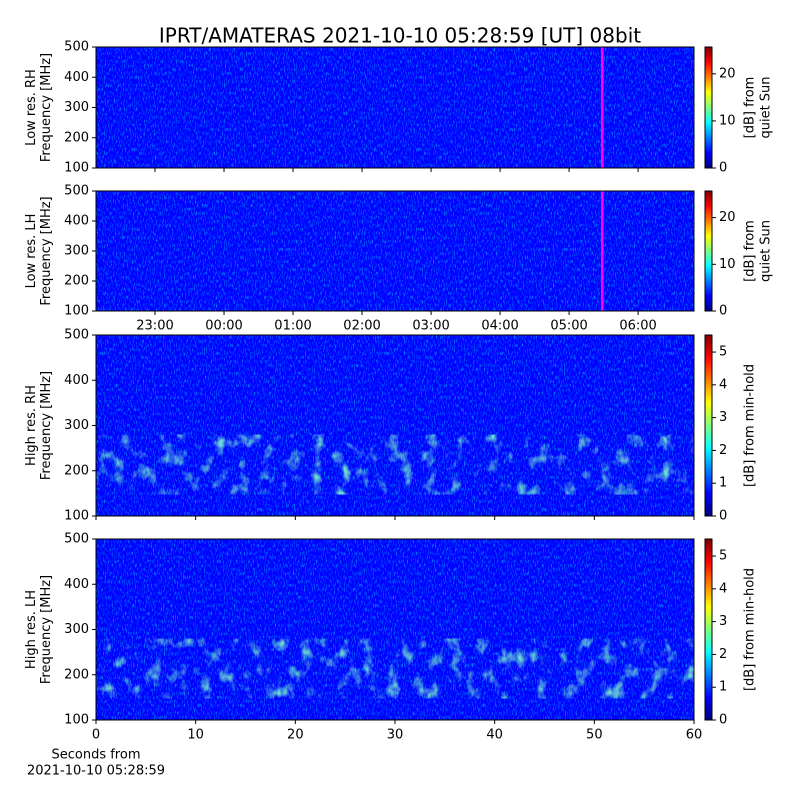  I want to click on x-axis-label: Seconds from, so click(95, 755).